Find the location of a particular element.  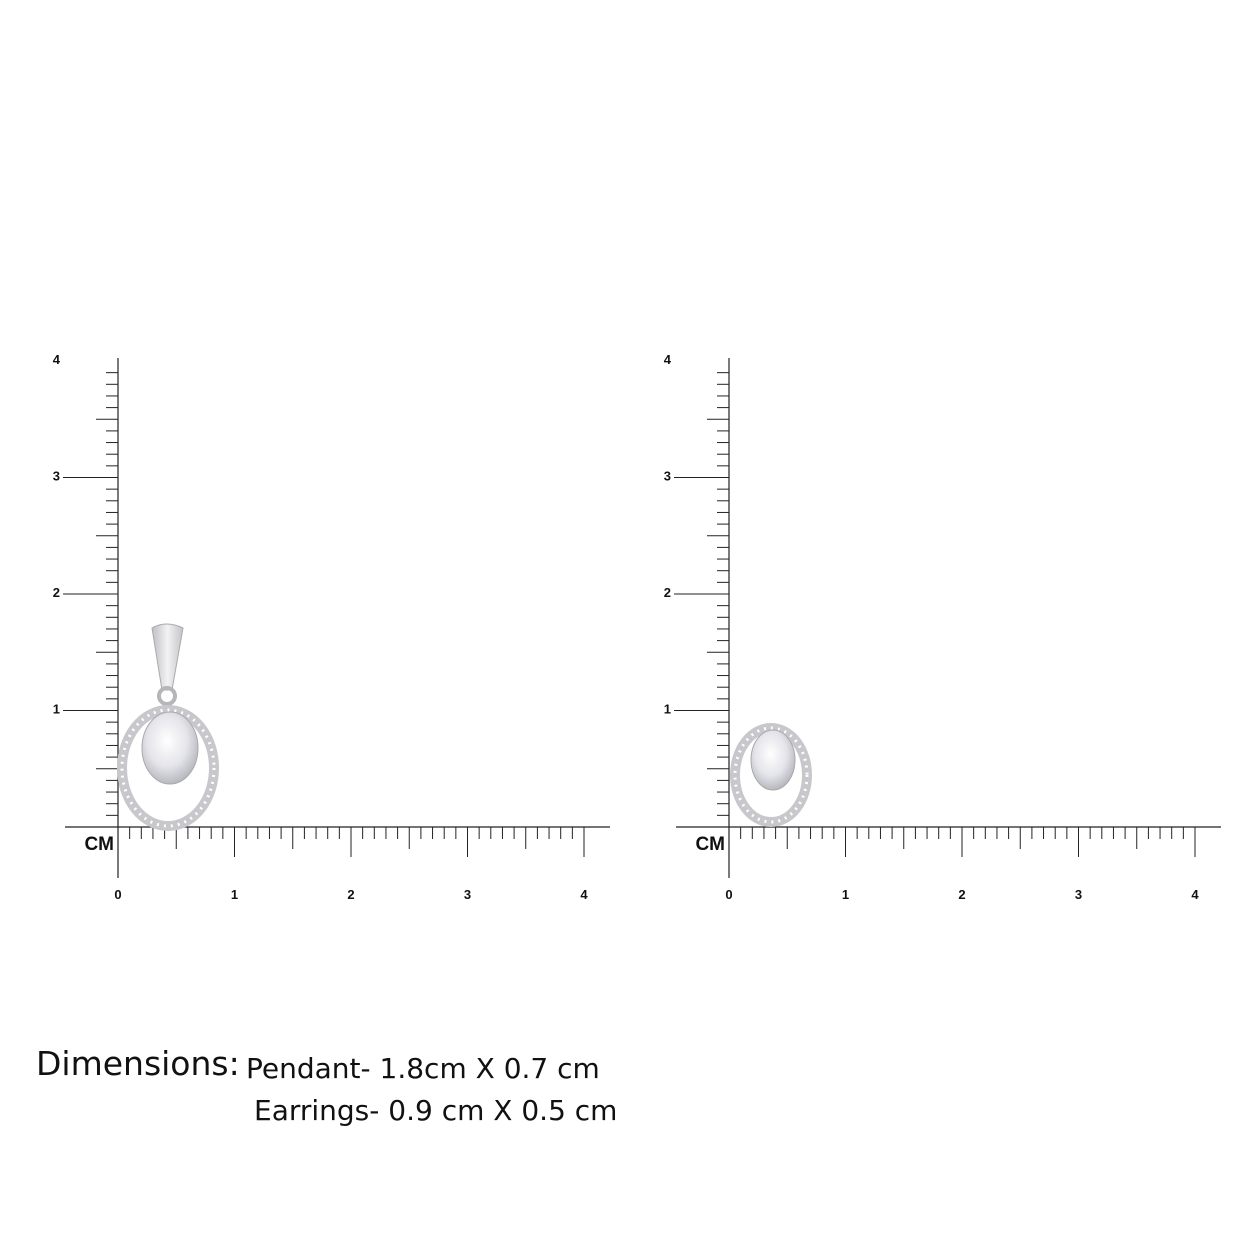

pendant-image is located at coordinates (168, 727).